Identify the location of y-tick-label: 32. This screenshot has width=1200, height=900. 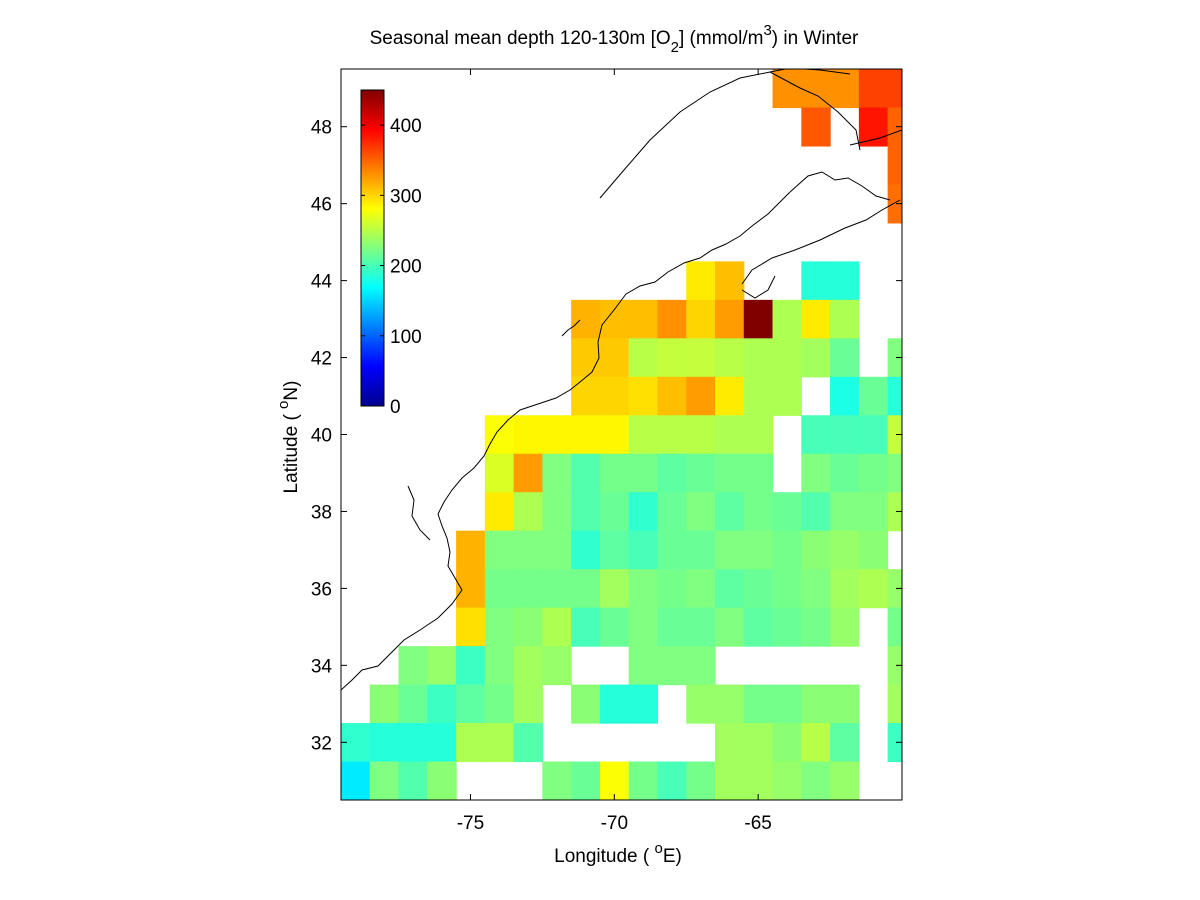
(321, 743).